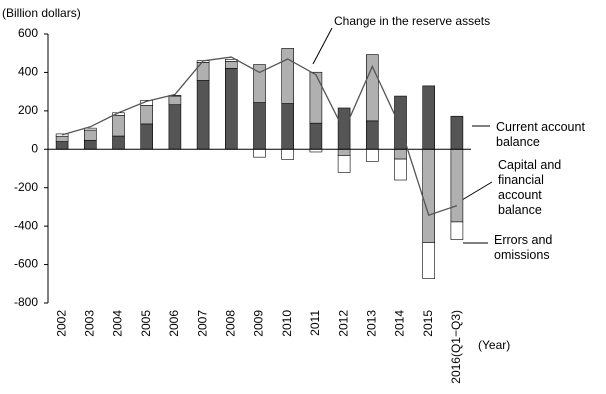 This screenshot has width=606, height=394. What do you see at coordinates (371, 323) in the screenshot?
I see `x-tick-label: 2013` at bounding box center [371, 323].